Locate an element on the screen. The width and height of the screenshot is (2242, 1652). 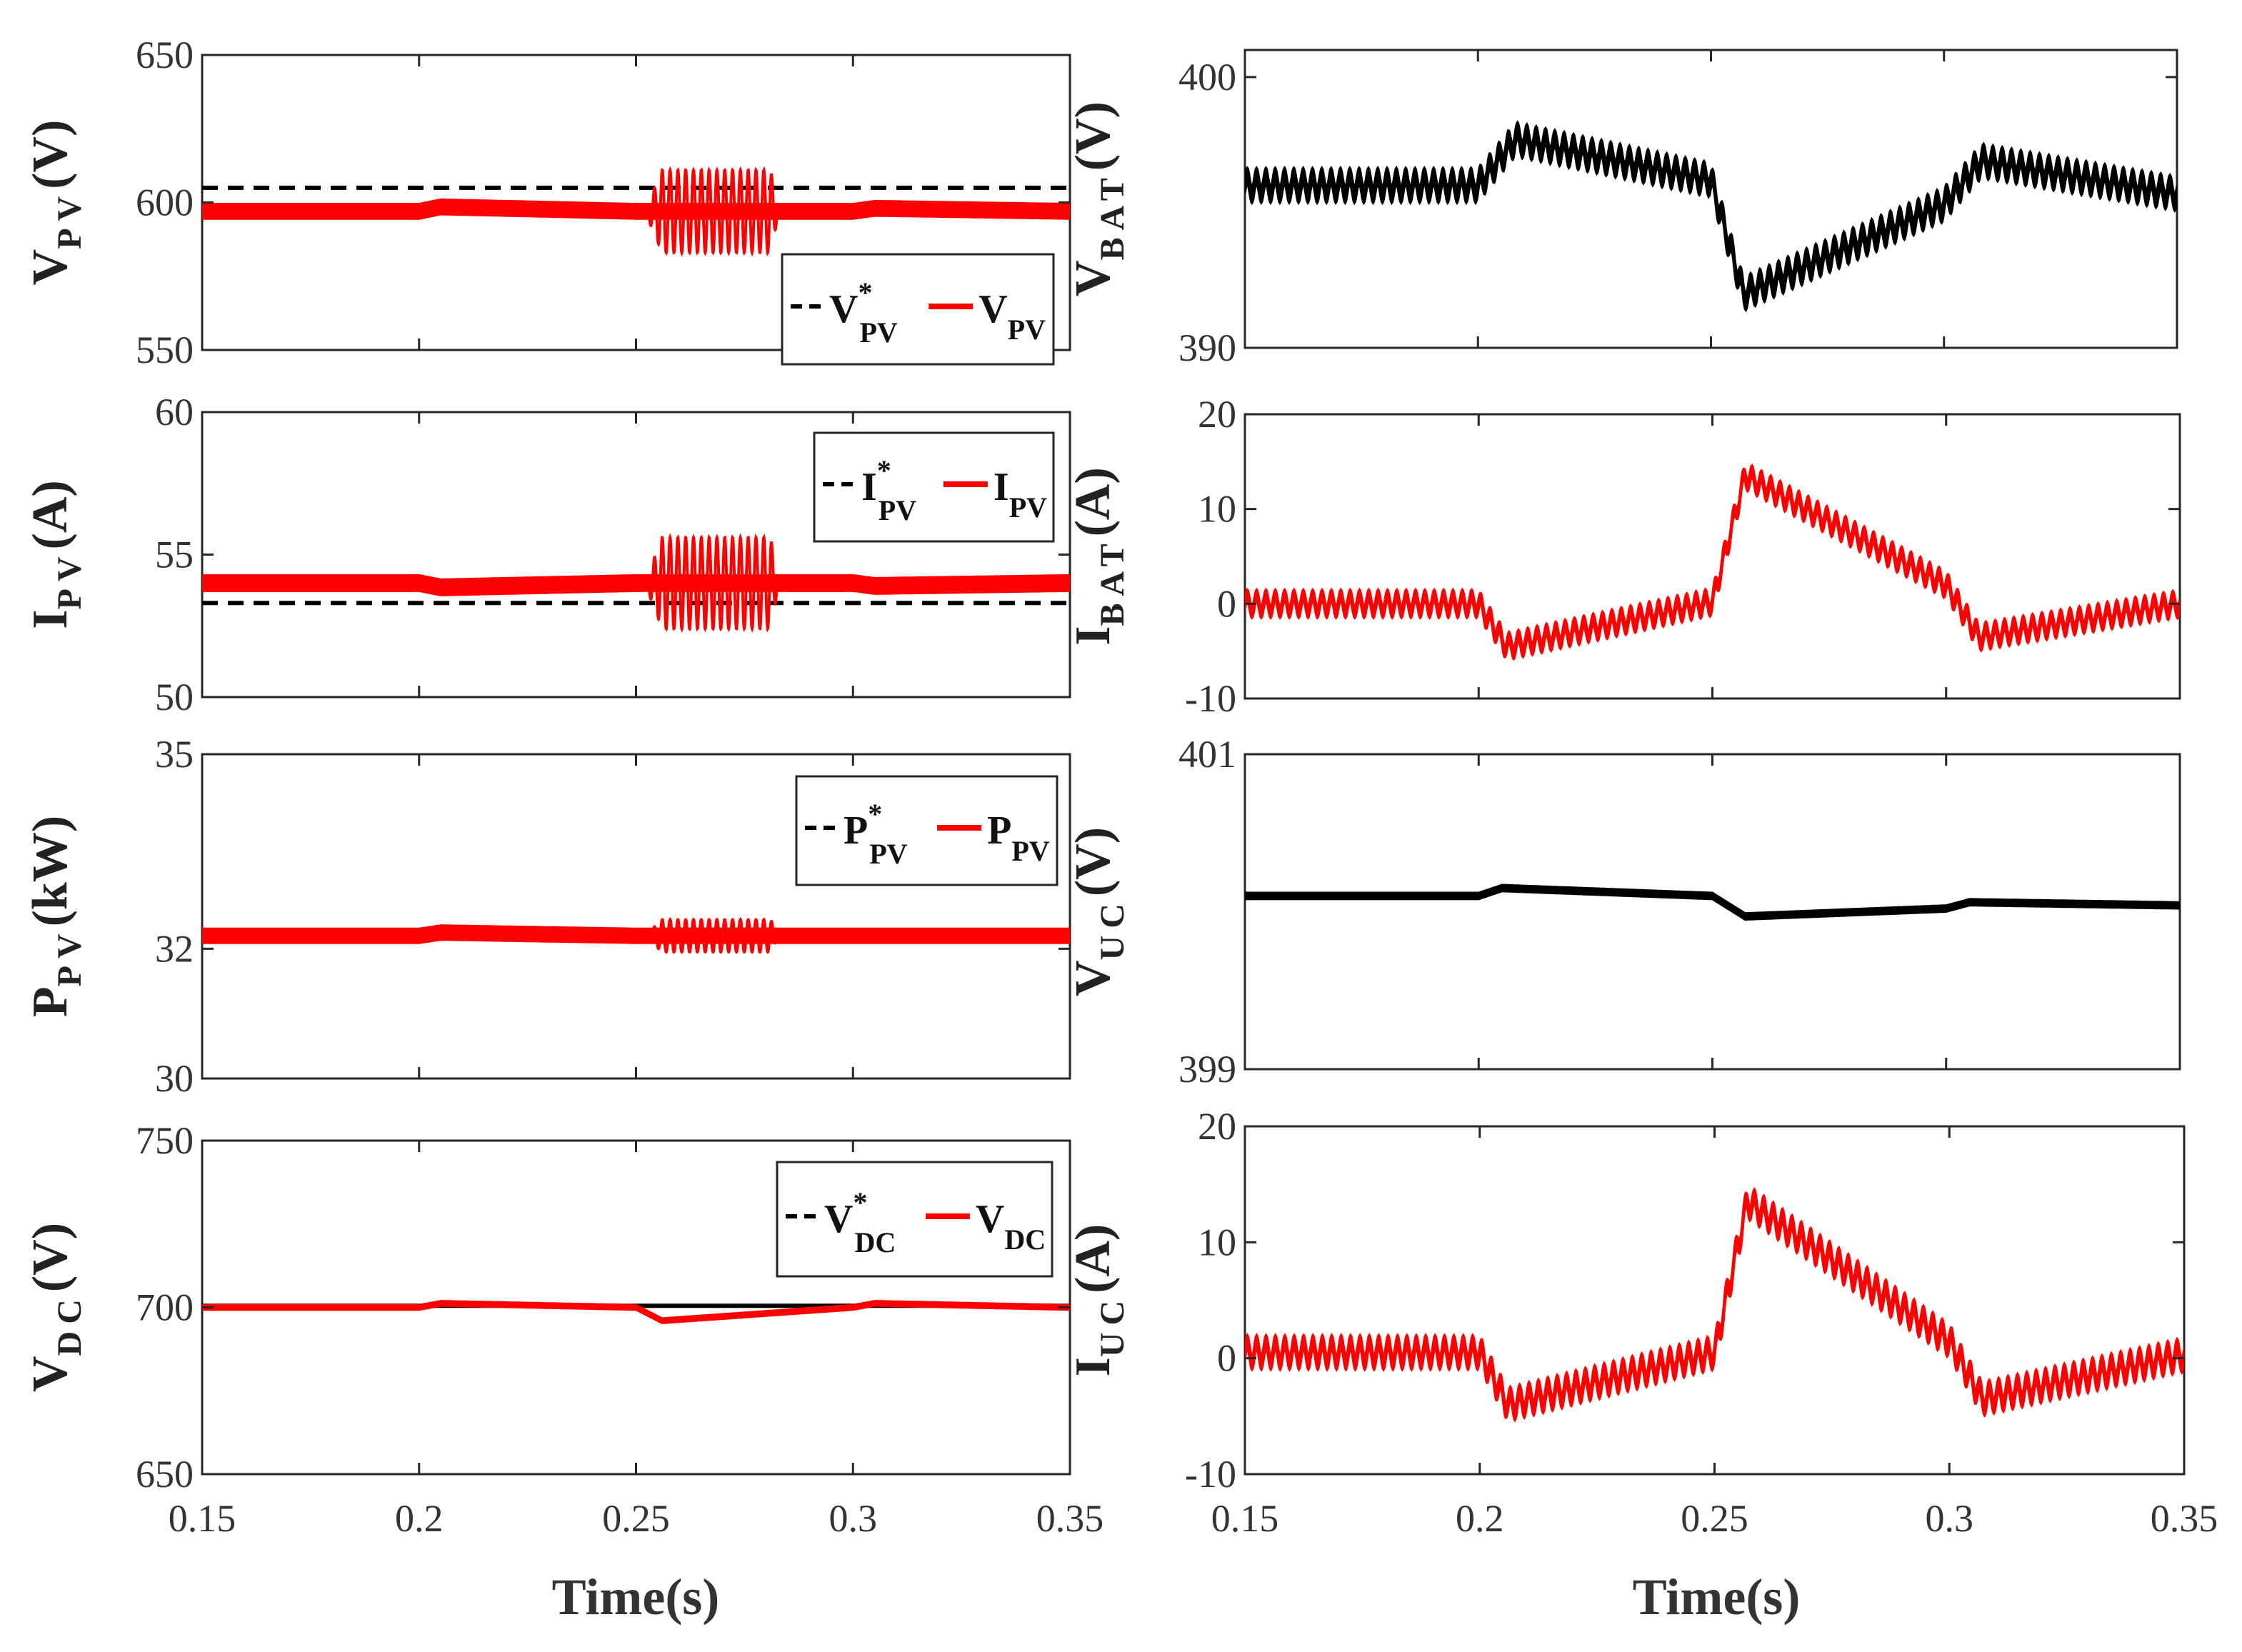
series-iuc is located at coordinates (1714, 1305).